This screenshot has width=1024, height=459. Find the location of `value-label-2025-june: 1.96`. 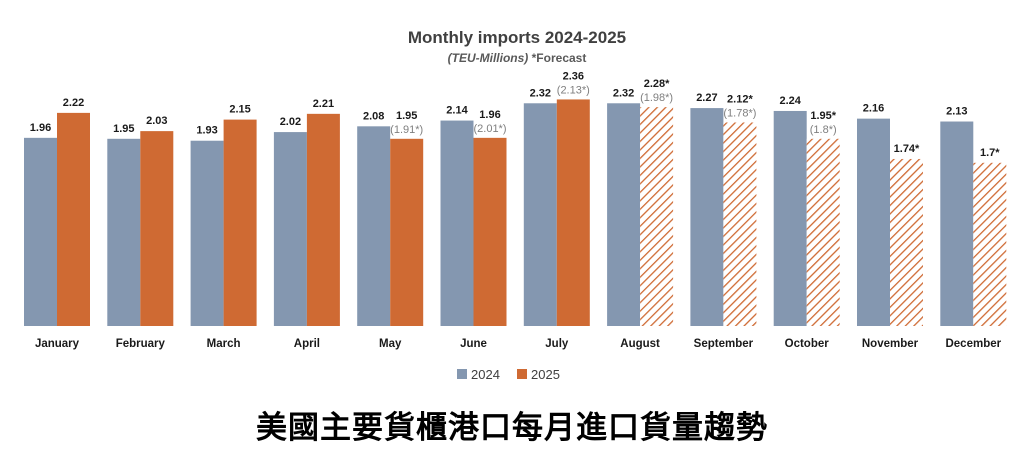

value-label-2025-june: 1.96 is located at coordinates (489, 115).